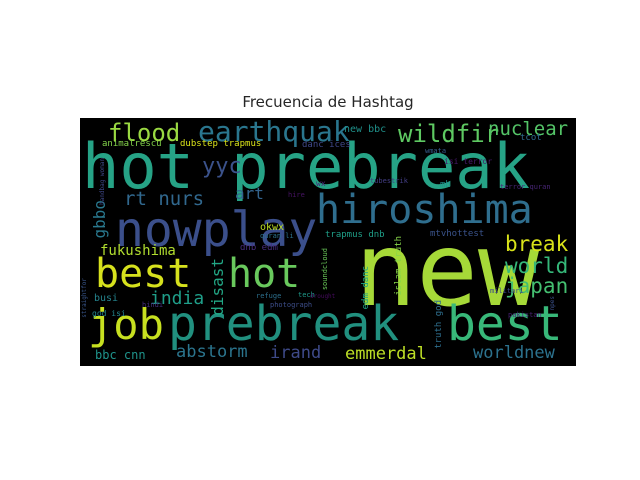 The height and width of the screenshot is (480, 640). What do you see at coordinates (138, 251) in the screenshot?
I see `word-fukushima: fukushima` at bounding box center [138, 251].